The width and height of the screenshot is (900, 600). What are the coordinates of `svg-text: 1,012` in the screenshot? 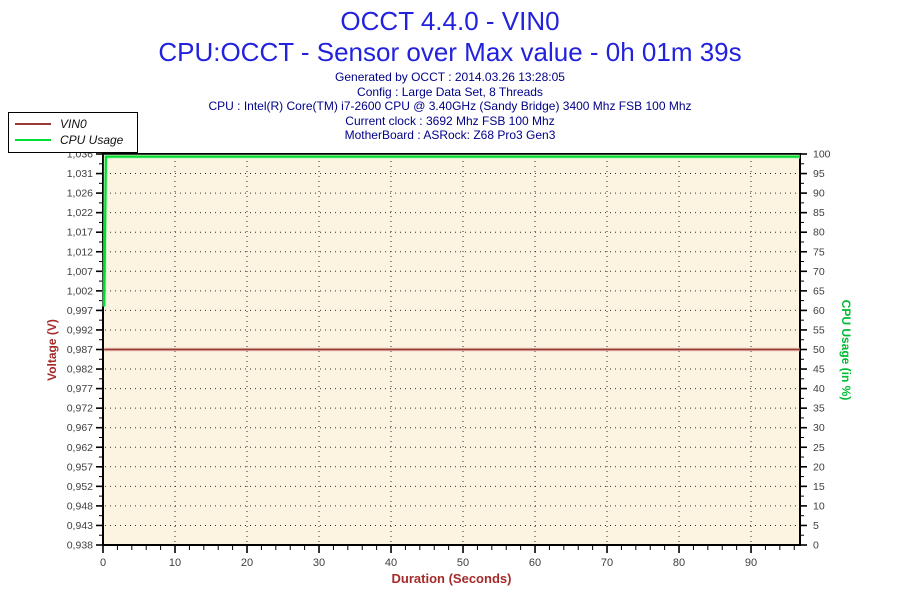 It's located at (80, 252).